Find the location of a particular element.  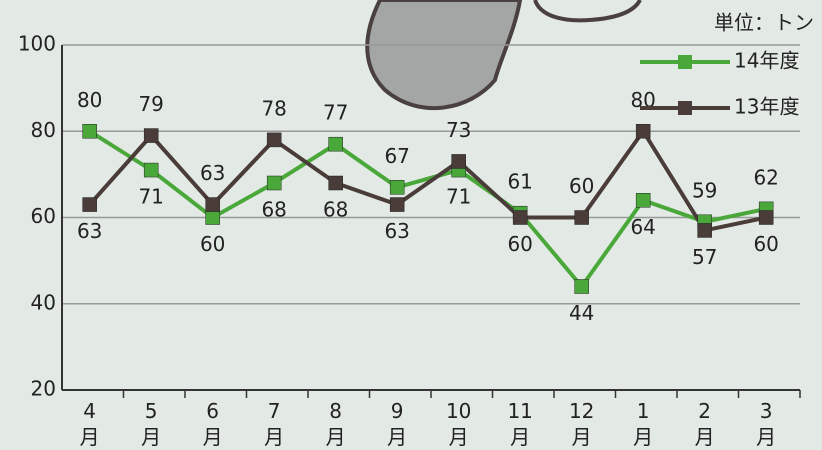

y-tick-label: 80 is located at coordinates (43, 130).